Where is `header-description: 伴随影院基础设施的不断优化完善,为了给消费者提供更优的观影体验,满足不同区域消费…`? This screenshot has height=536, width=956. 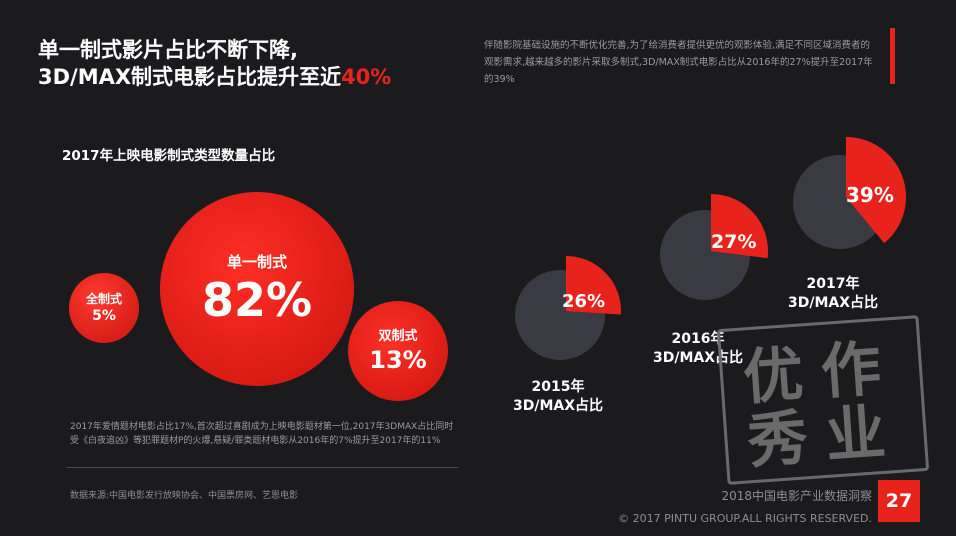 header-description: 伴随影院基础设施的不断优化完善,为了给消费者提供更优的观影体验,满足不同区域消费… is located at coordinates (678, 62).